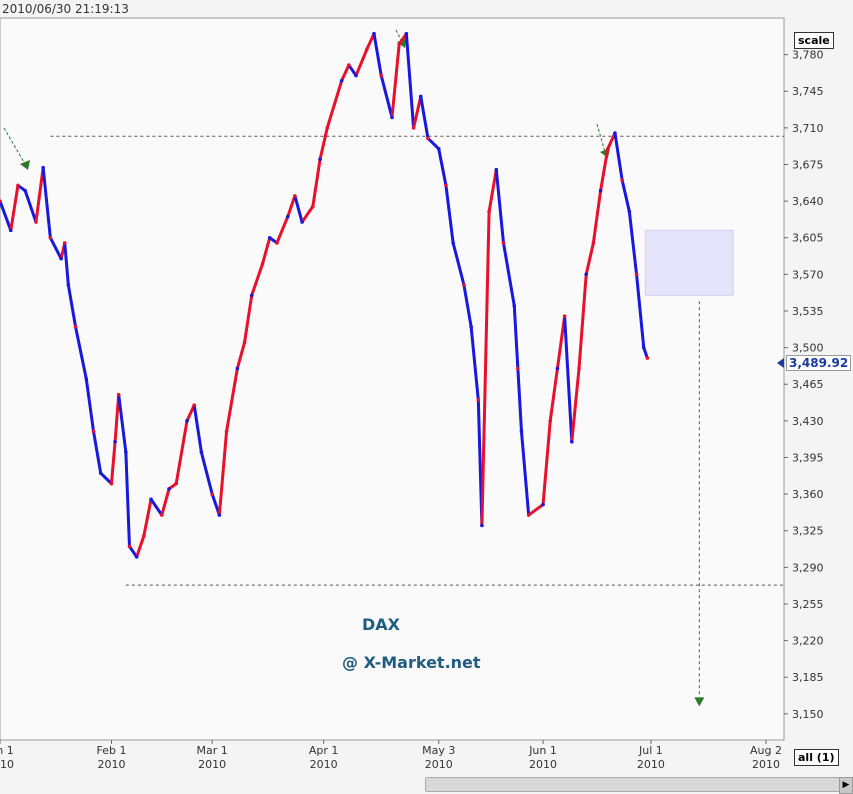 This screenshot has height=794, width=853. What do you see at coordinates (14, 146) in the screenshot?
I see `guide-arrow-line` at bounding box center [14, 146].